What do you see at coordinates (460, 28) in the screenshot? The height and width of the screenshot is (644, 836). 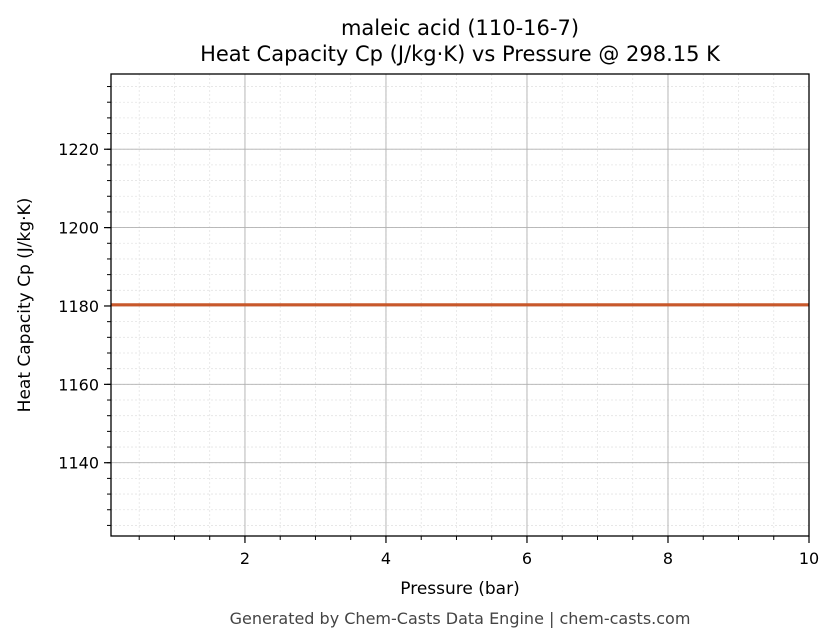 I see `chart-title: maleic acid (110-16-7)` at bounding box center [460, 28].